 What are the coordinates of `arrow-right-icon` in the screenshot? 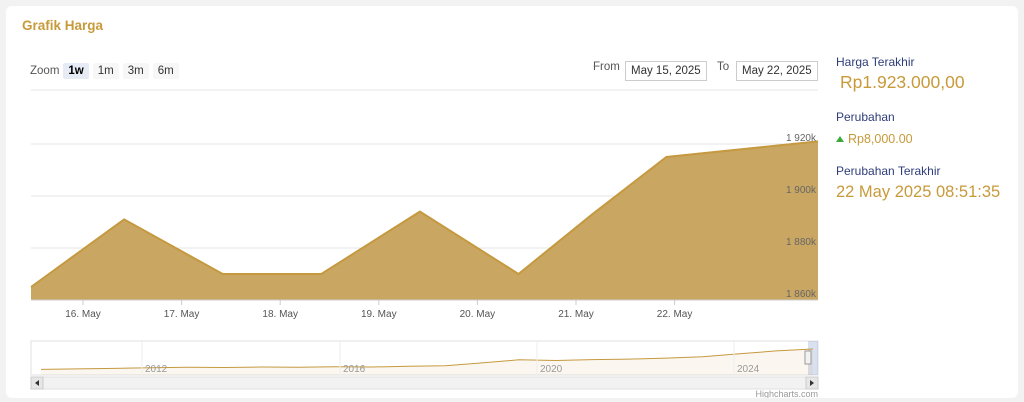 It's located at (812, 383).